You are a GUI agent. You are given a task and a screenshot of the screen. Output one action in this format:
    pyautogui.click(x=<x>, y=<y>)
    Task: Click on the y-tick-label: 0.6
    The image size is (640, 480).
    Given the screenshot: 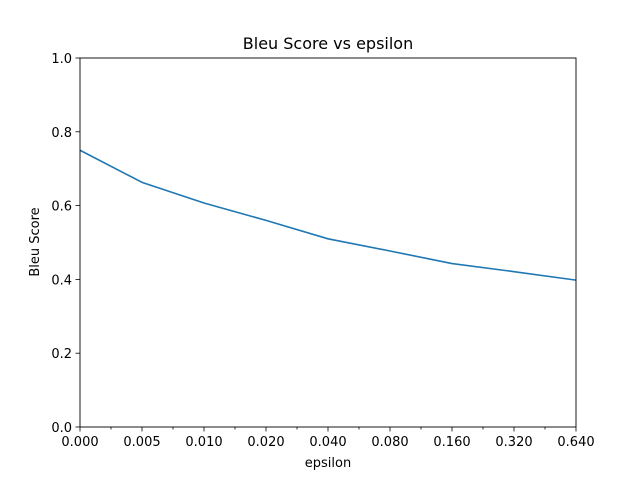 What is the action you would take?
    pyautogui.click(x=61, y=207)
    